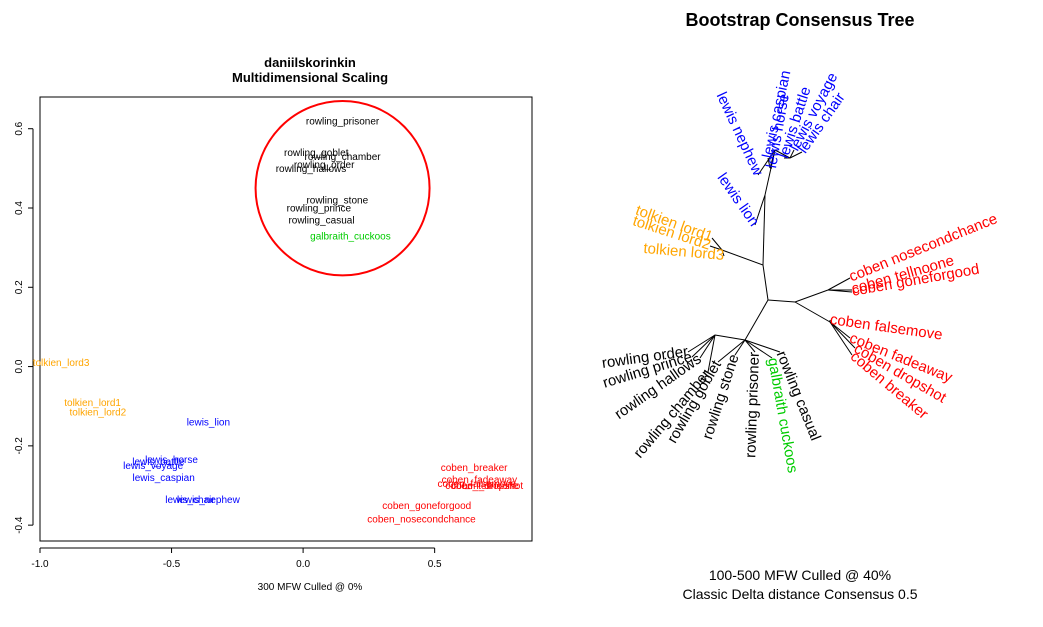  What do you see at coordinates (321, 220) in the screenshot?
I see `mds-point-label: rowling_casual` at bounding box center [321, 220].